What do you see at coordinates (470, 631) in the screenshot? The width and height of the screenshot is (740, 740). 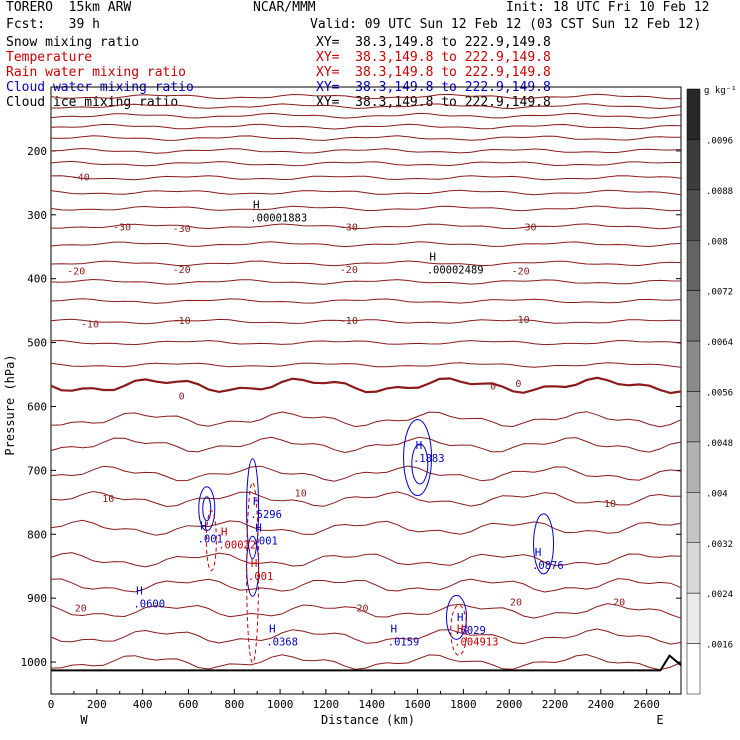 I see `max-value: .6029` at bounding box center [470, 631].